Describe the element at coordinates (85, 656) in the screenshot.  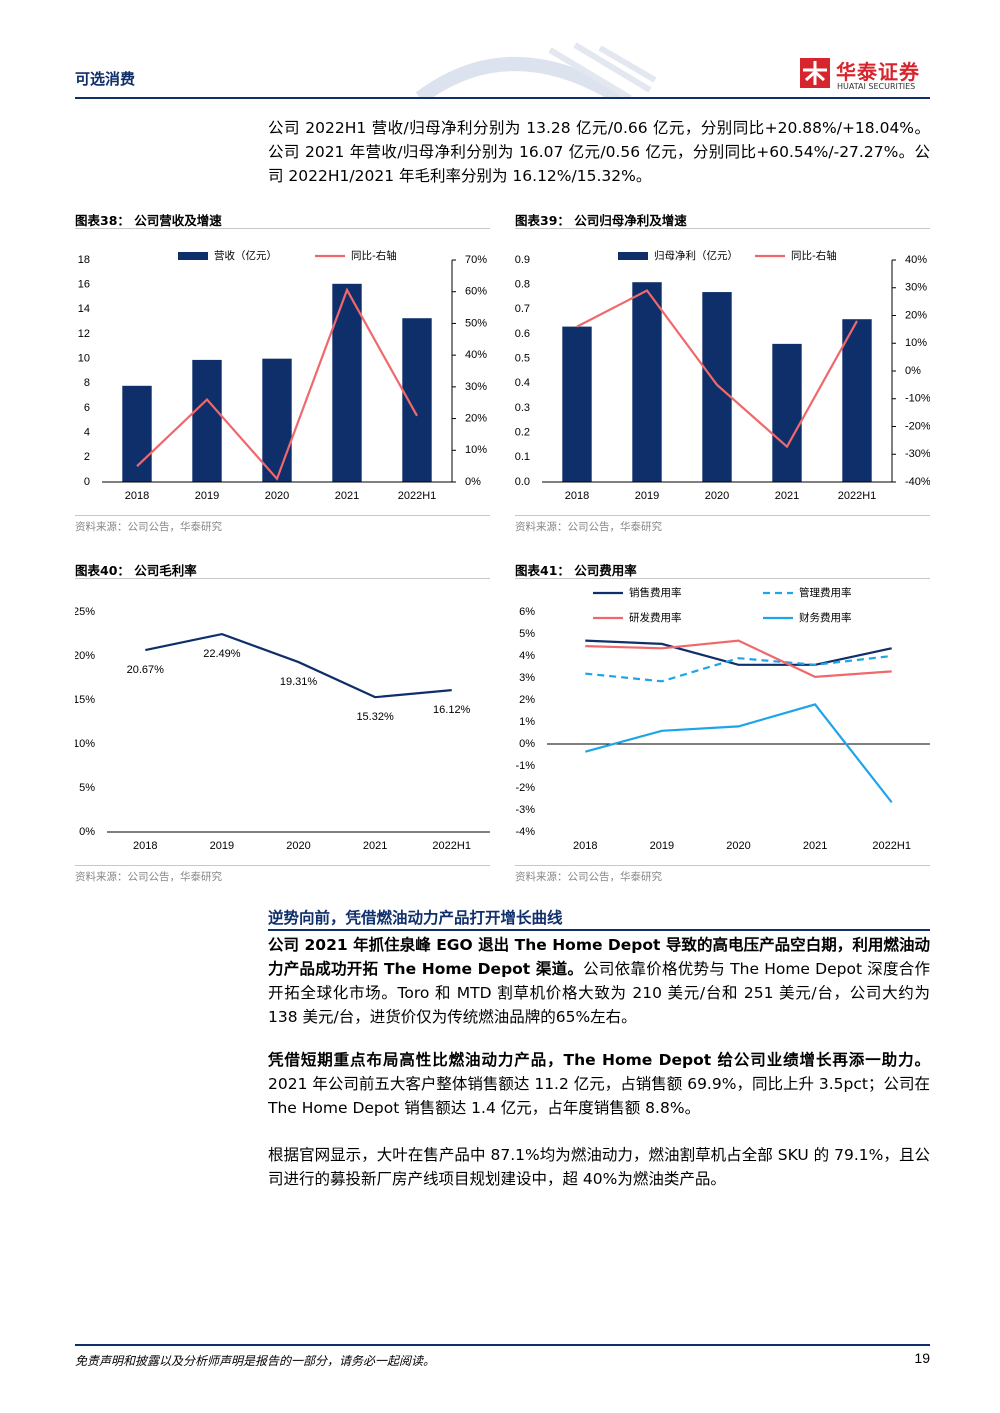
I see `y-tick-label: 20%` at that location.